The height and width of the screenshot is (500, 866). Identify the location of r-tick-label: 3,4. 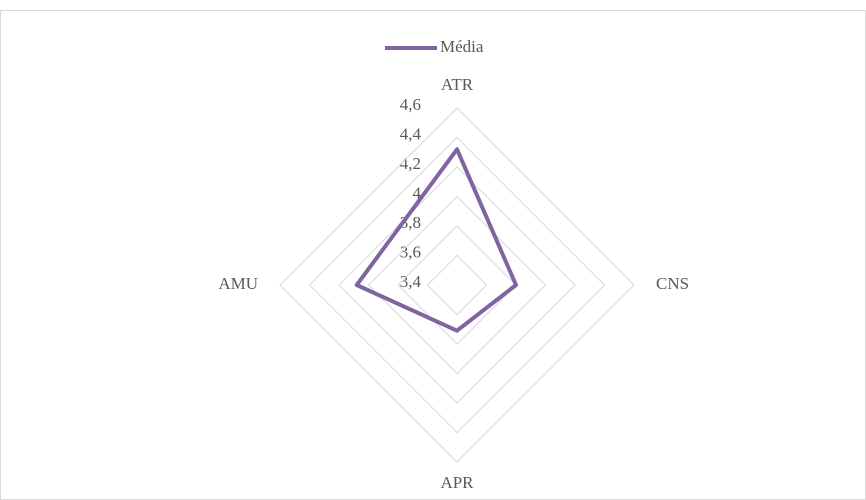
(411, 281).